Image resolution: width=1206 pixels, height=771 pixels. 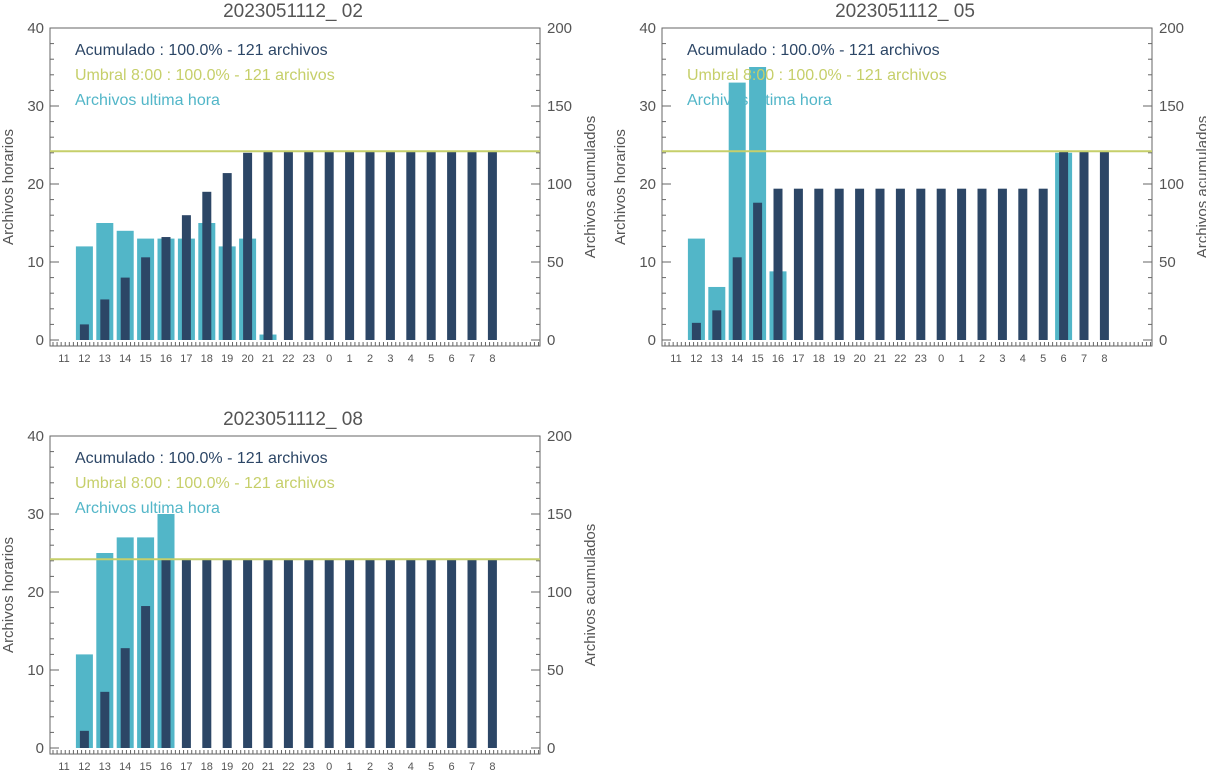 What do you see at coordinates (905, 11) in the screenshot?
I see `chart-title: 2023051112_ 05` at bounding box center [905, 11].